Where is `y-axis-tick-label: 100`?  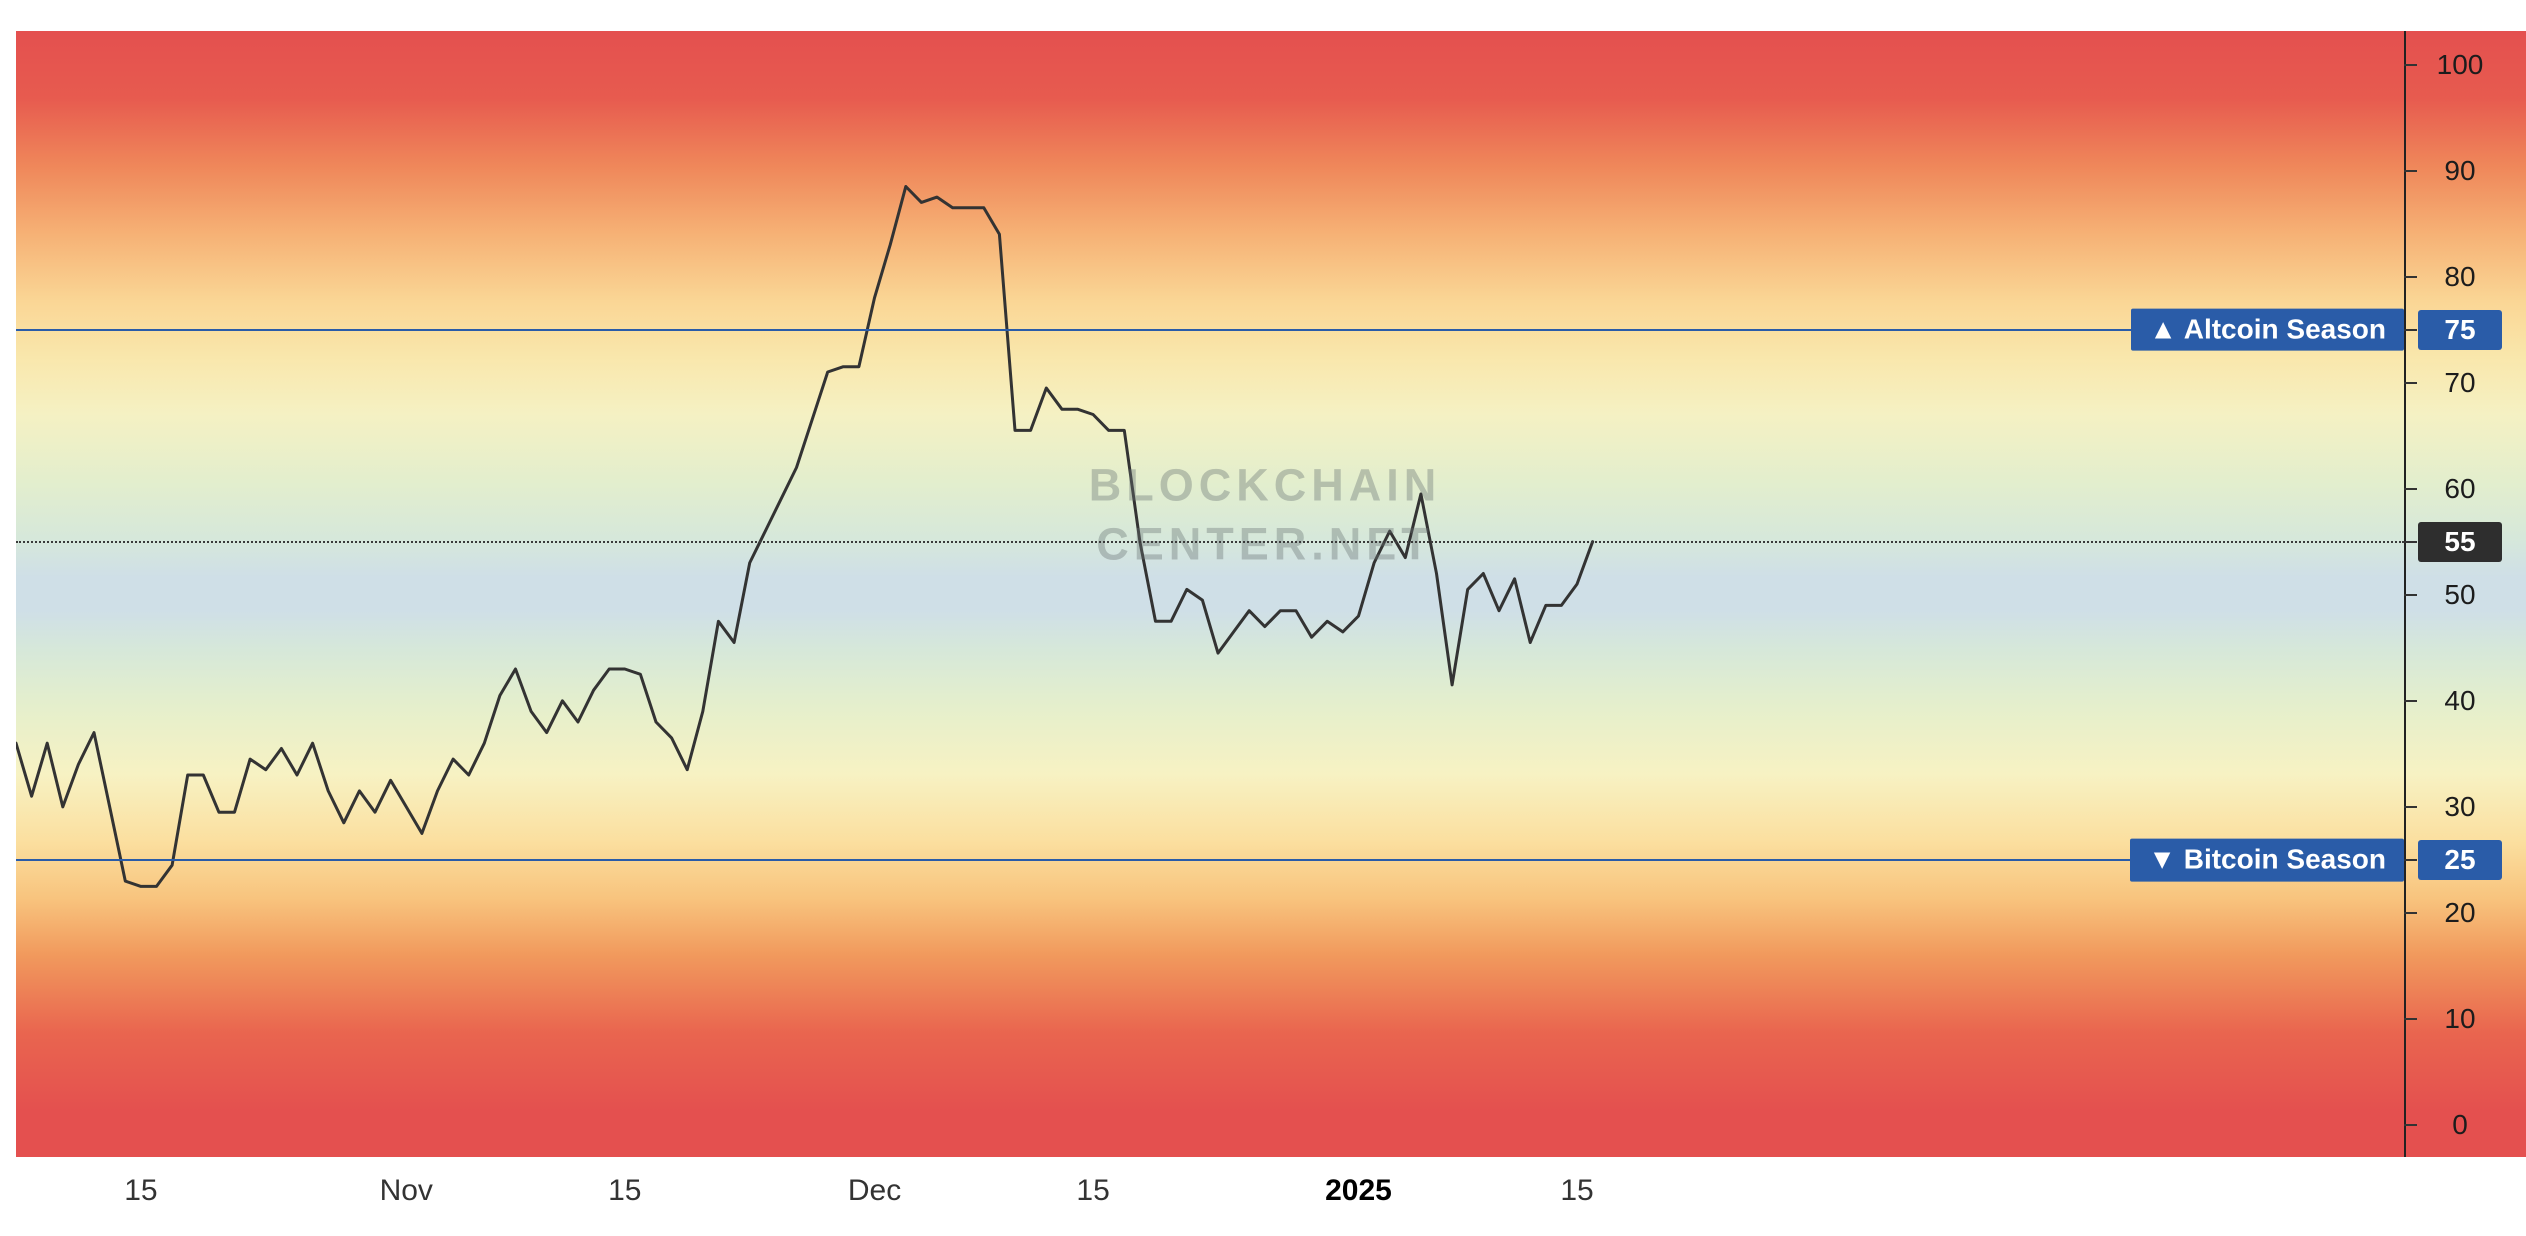
y-axis-tick-label: 100 is located at coordinates (2460, 64).